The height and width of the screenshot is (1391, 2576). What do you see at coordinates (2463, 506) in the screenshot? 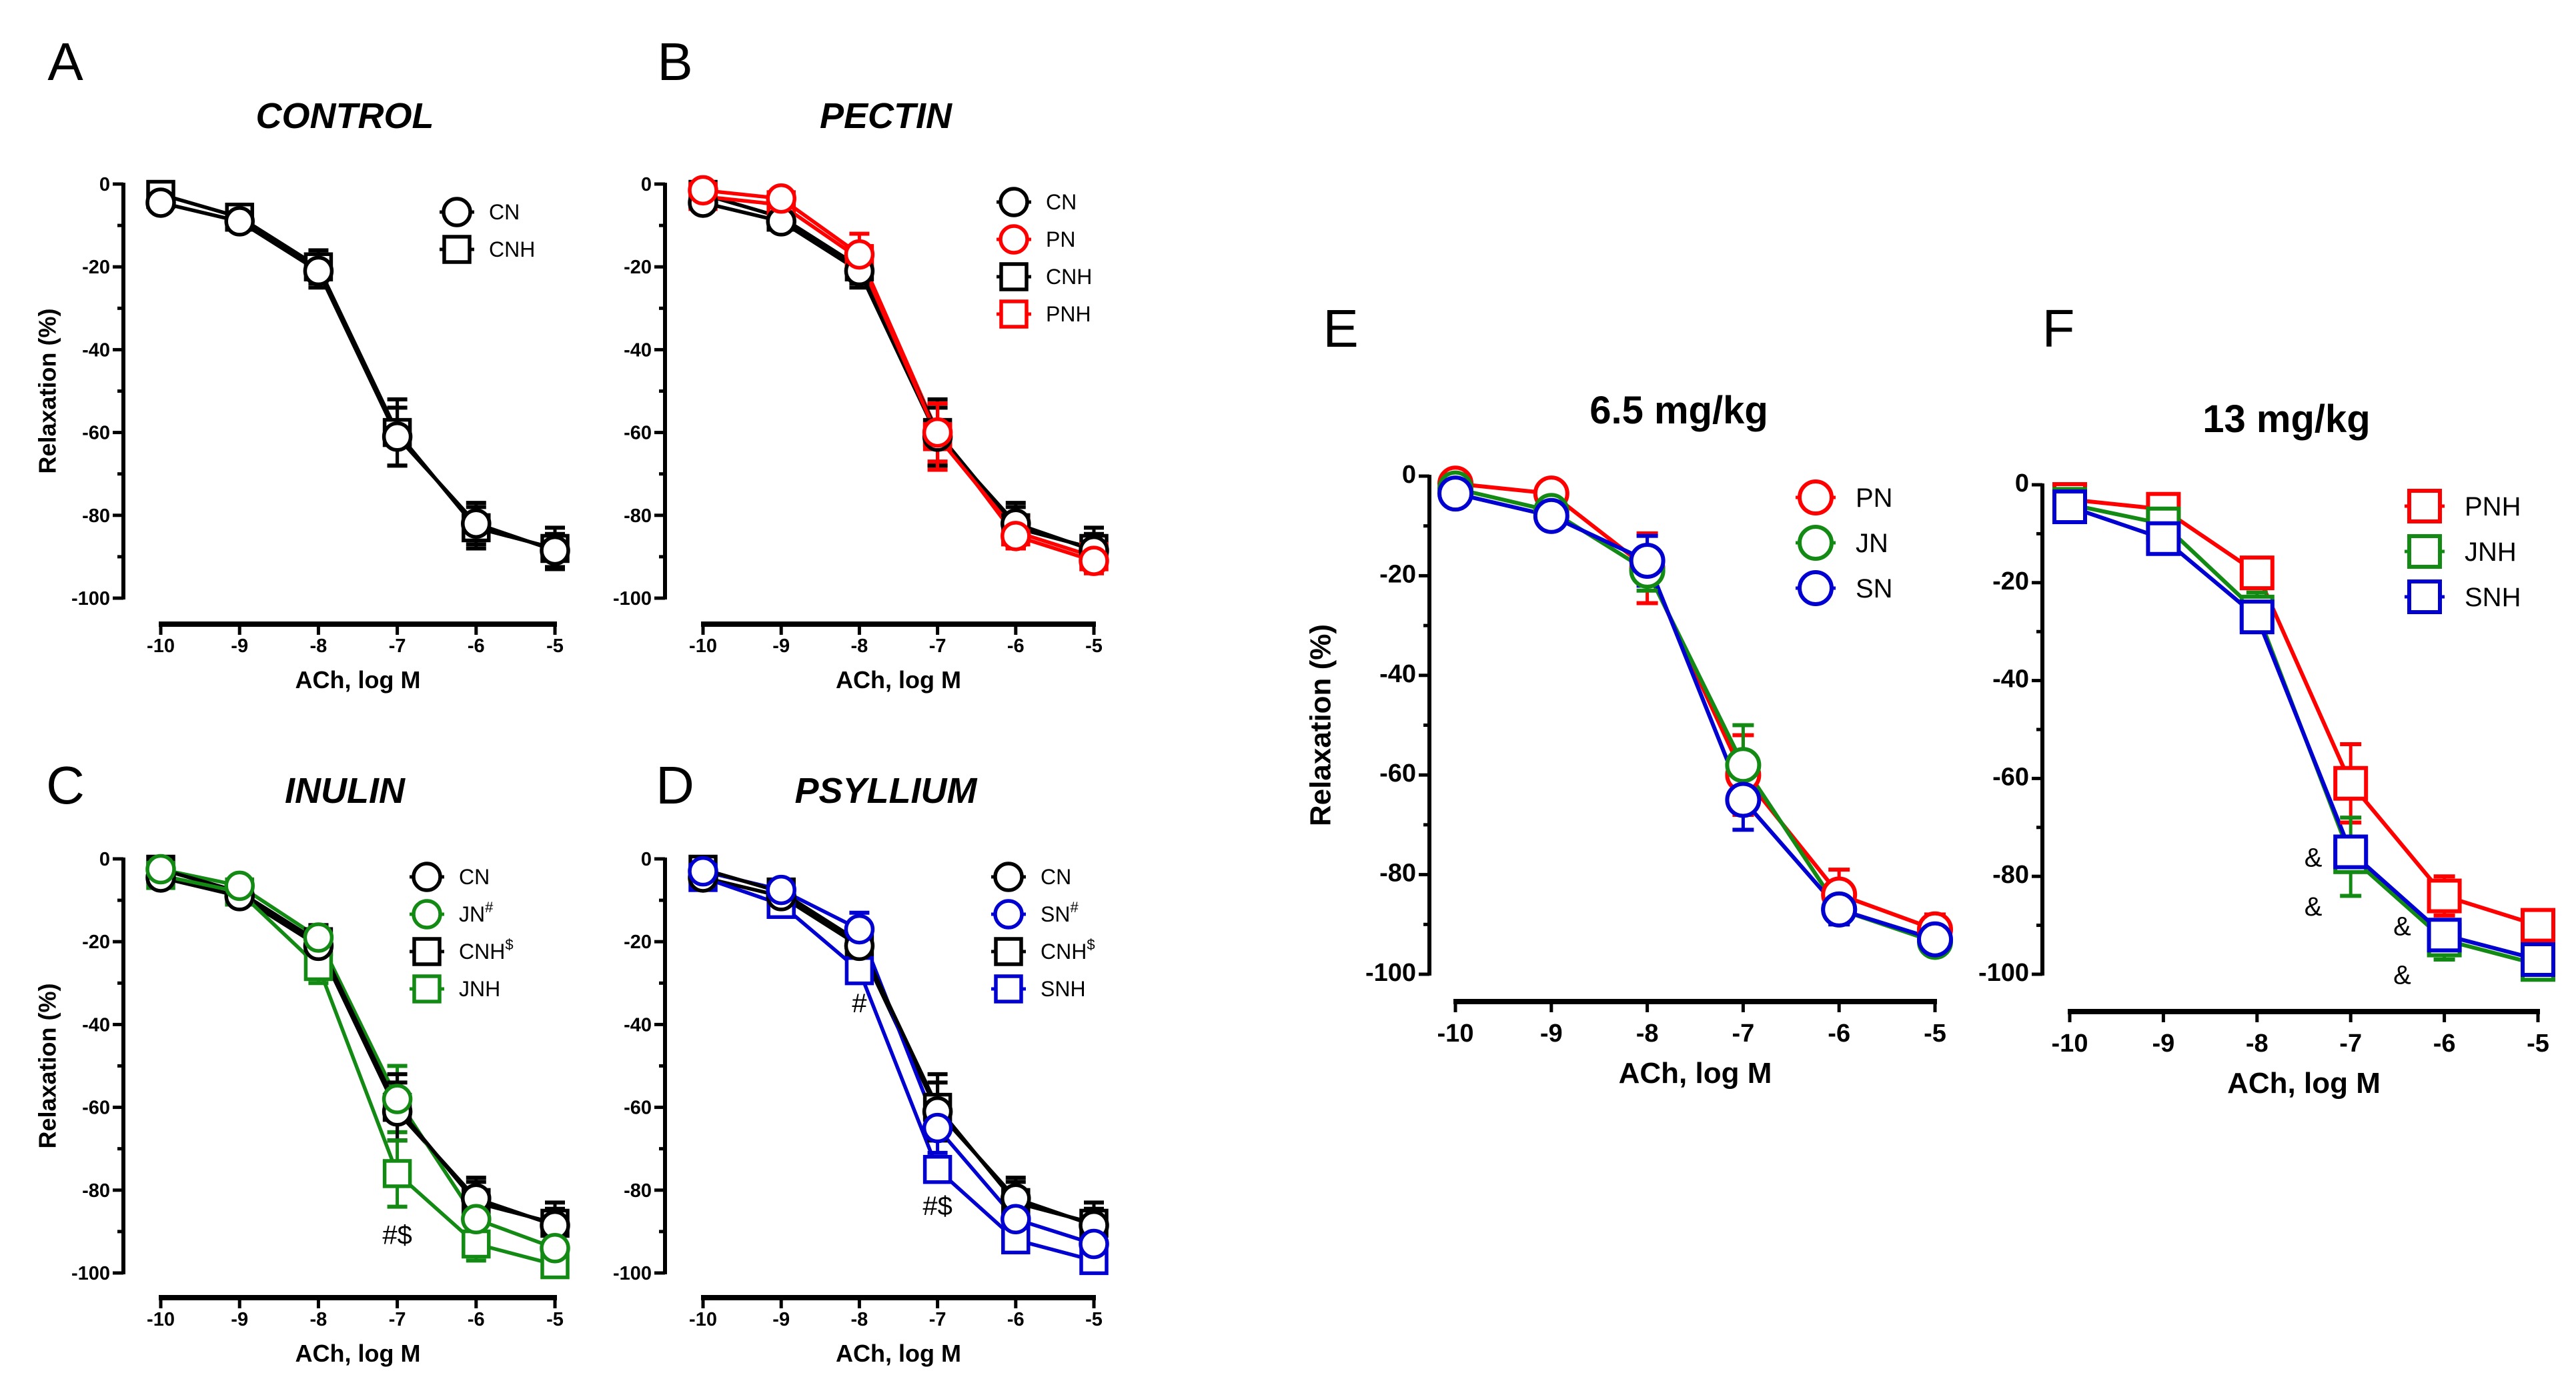
I see `legend-entry-PNH: PNH` at bounding box center [2463, 506].